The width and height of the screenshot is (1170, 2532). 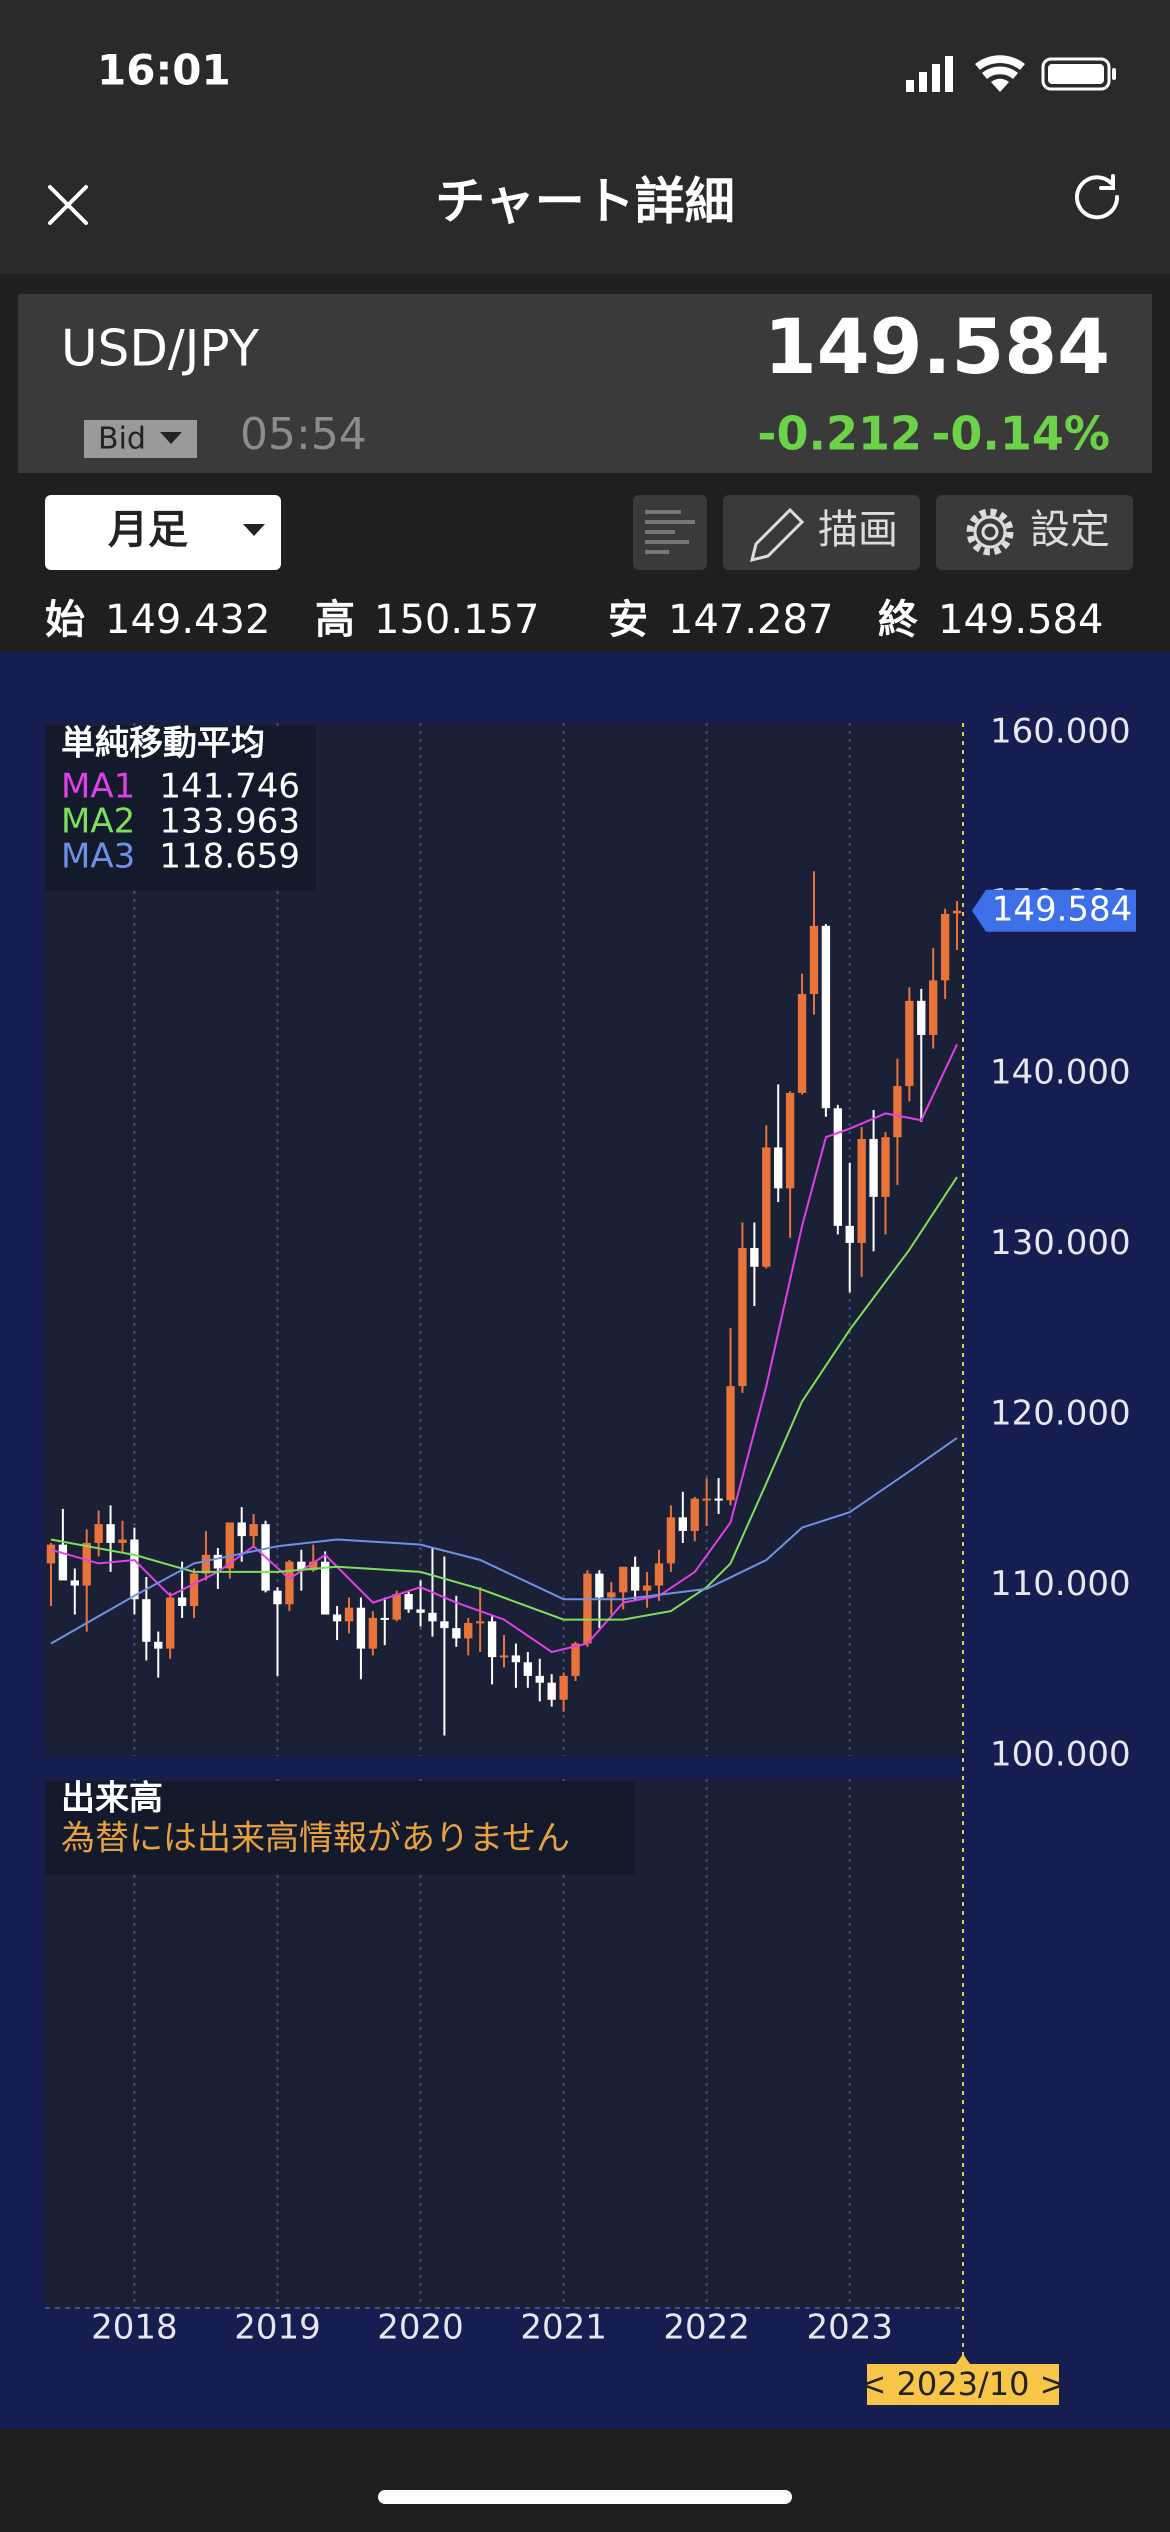 What do you see at coordinates (1060, 1584) in the screenshot?
I see `y-tick-label: 110.000` at bounding box center [1060, 1584].